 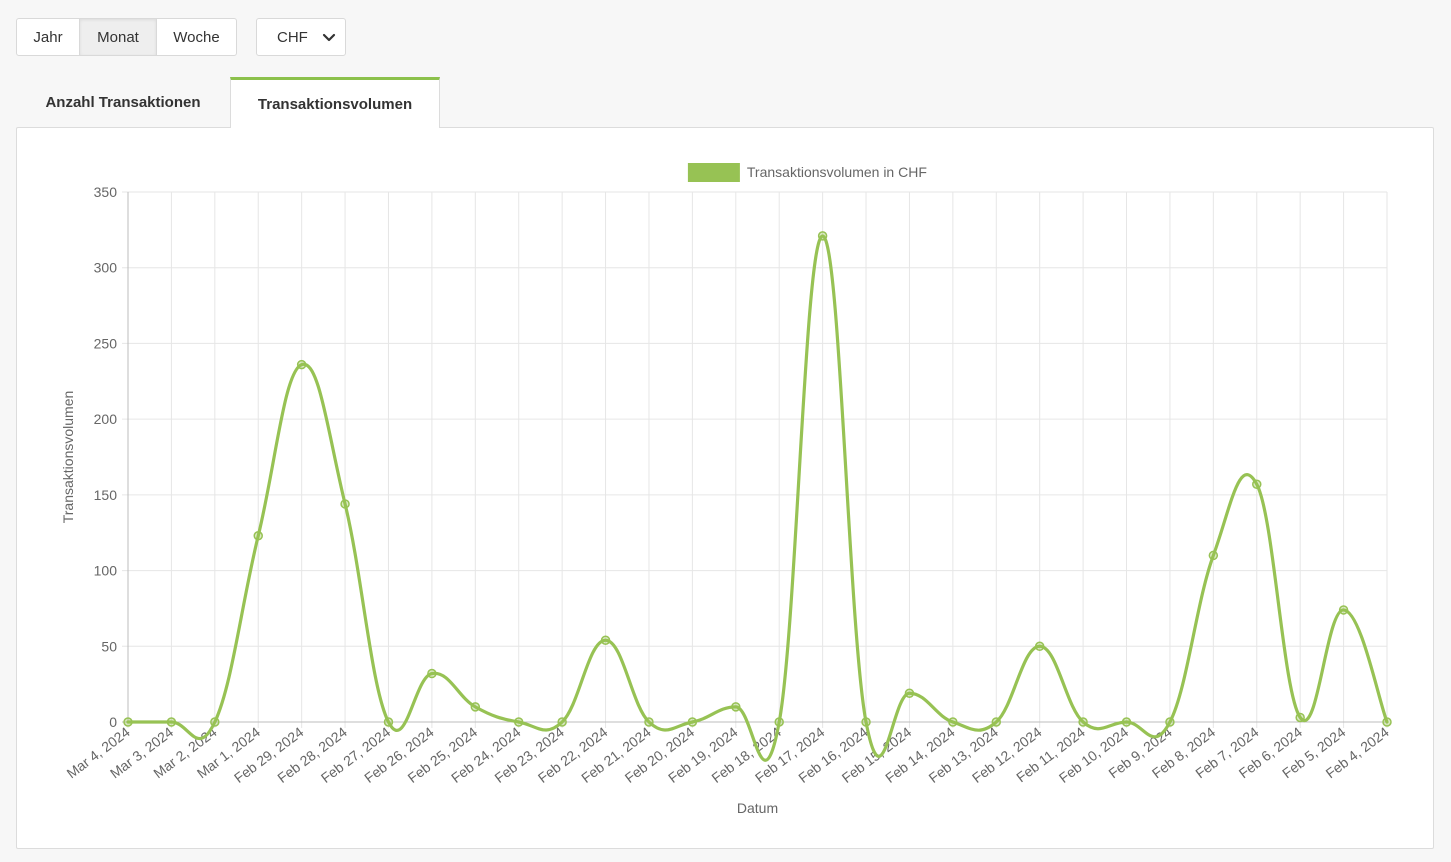 What do you see at coordinates (109, 646) in the screenshot?
I see `y-tick-label: 50` at bounding box center [109, 646].